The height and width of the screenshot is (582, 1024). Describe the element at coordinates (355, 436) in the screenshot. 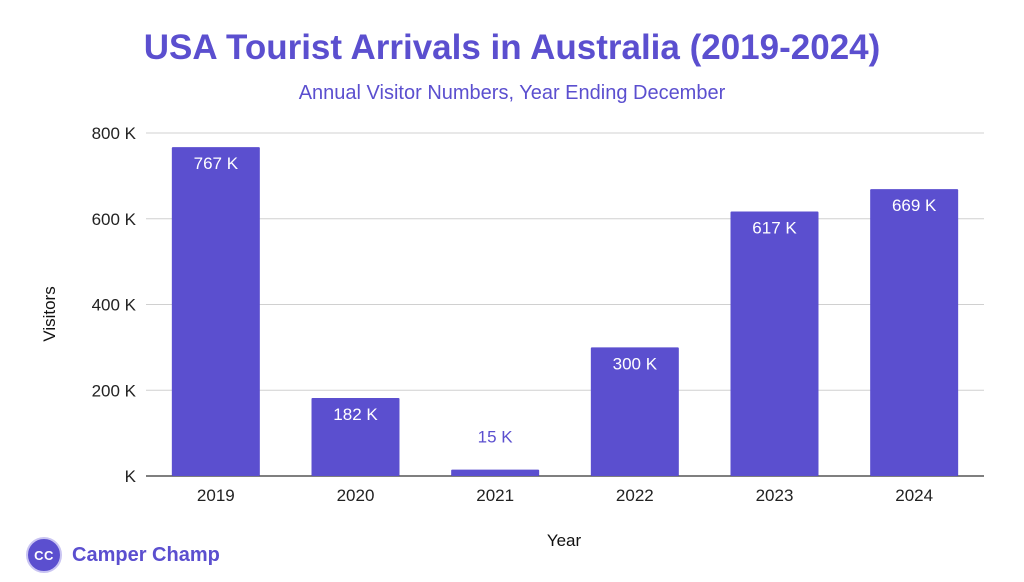

I see `bar-2020` at that location.